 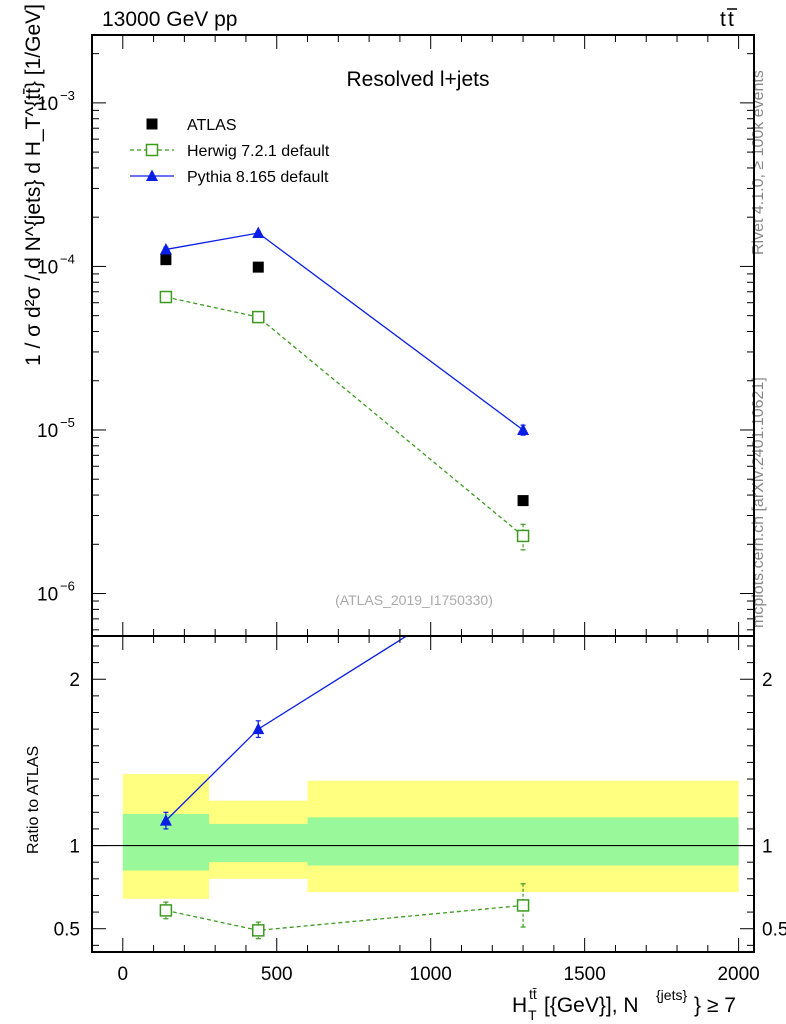 I want to click on main-series, so click(x=344, y=388).